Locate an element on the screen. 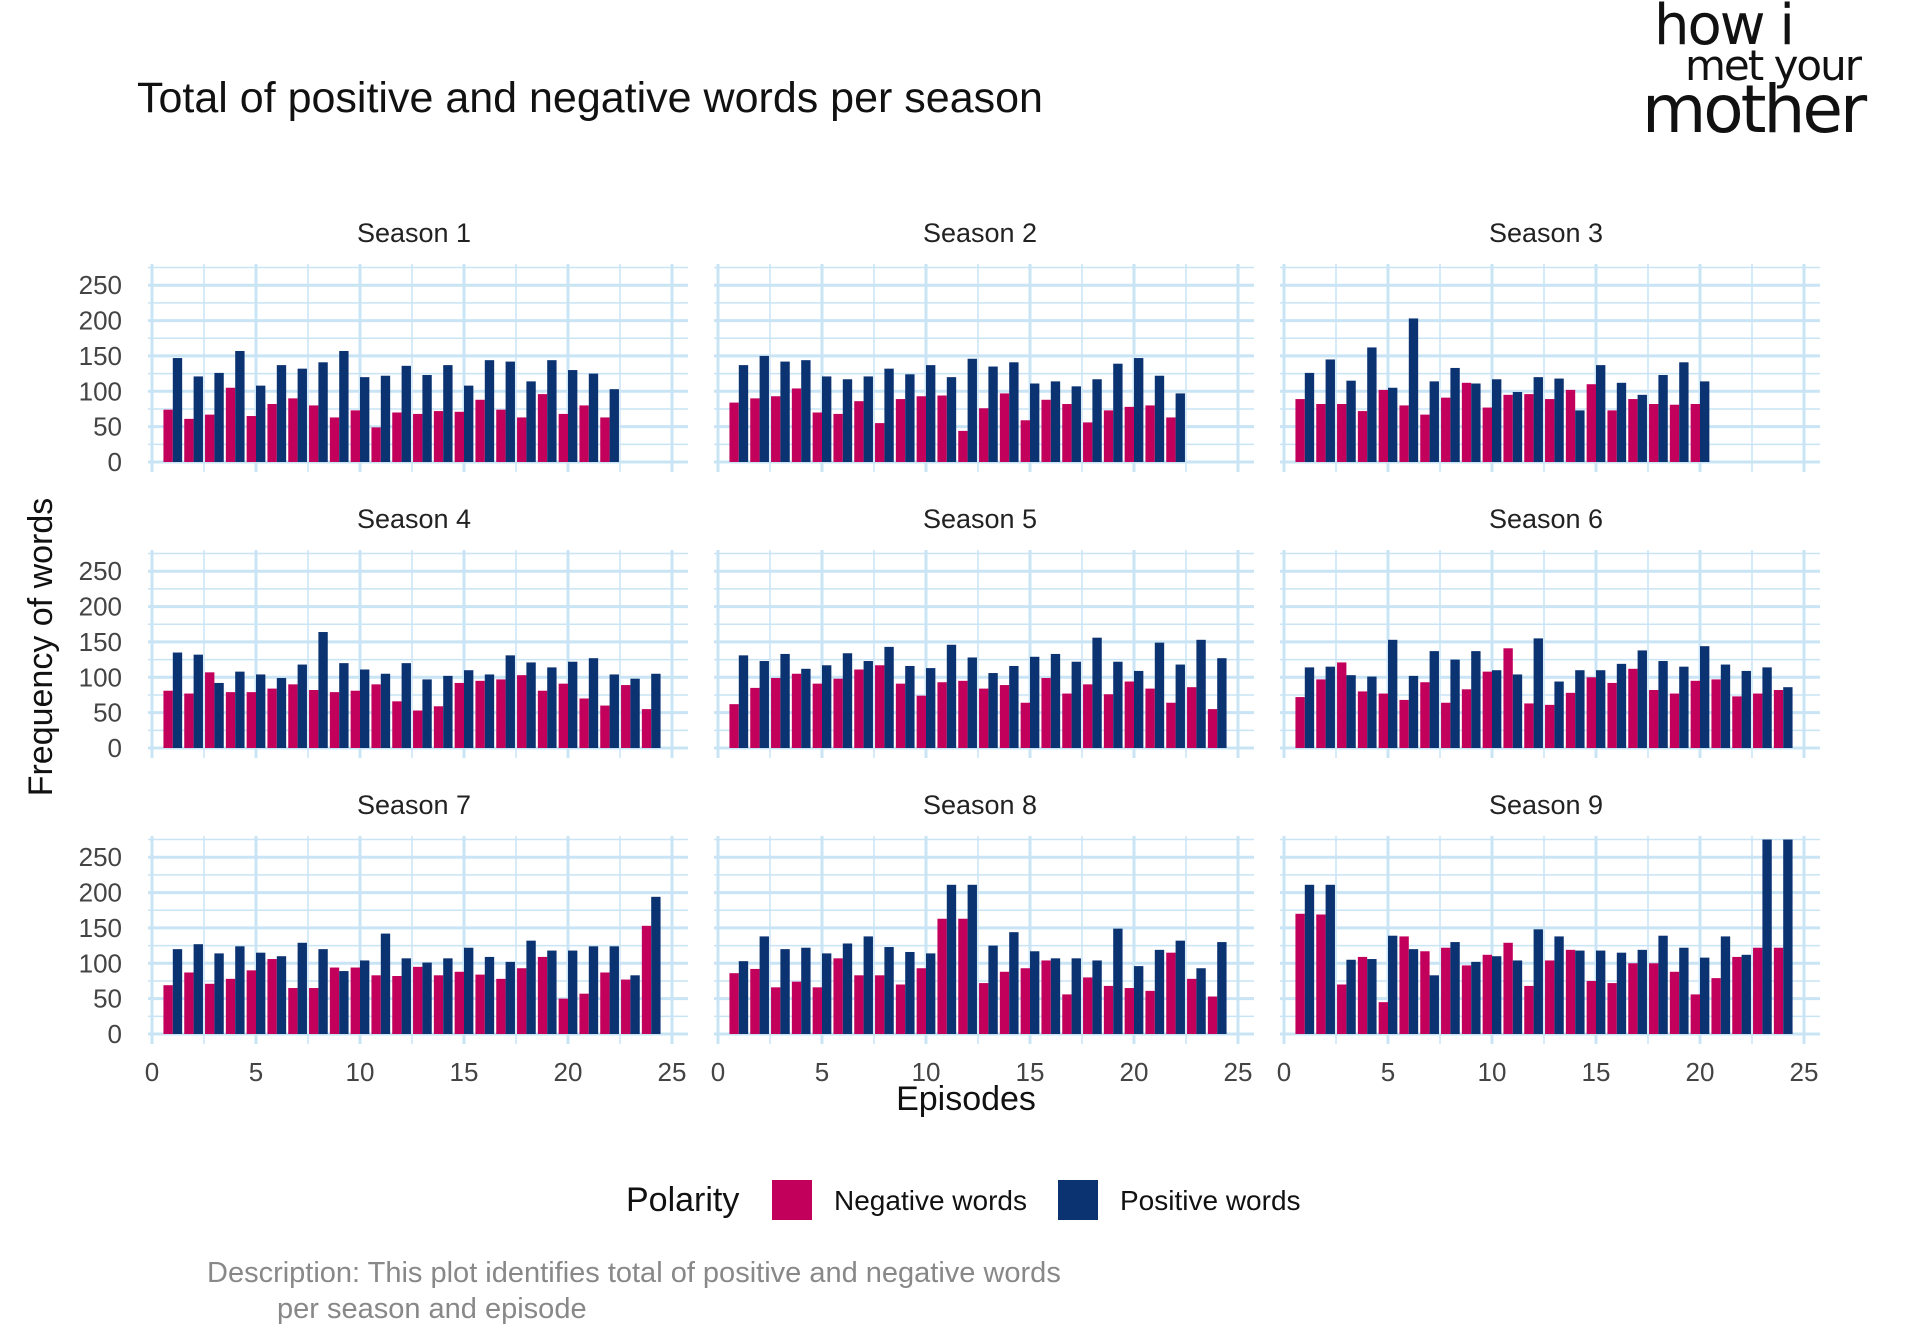 This screenshot has width=1920, height=1344. show-logo: how i met your mother is located at coordinates (1756, 74).